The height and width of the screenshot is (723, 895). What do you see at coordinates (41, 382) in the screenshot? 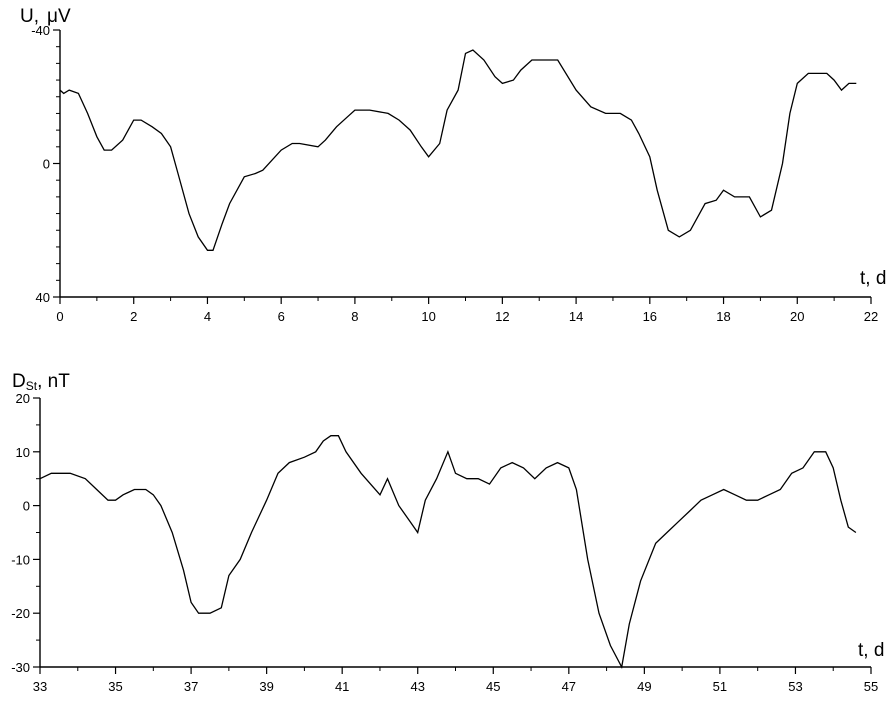
I see `bottom-y-axis-label: DSt, nT` at bounding box center [41, 382].